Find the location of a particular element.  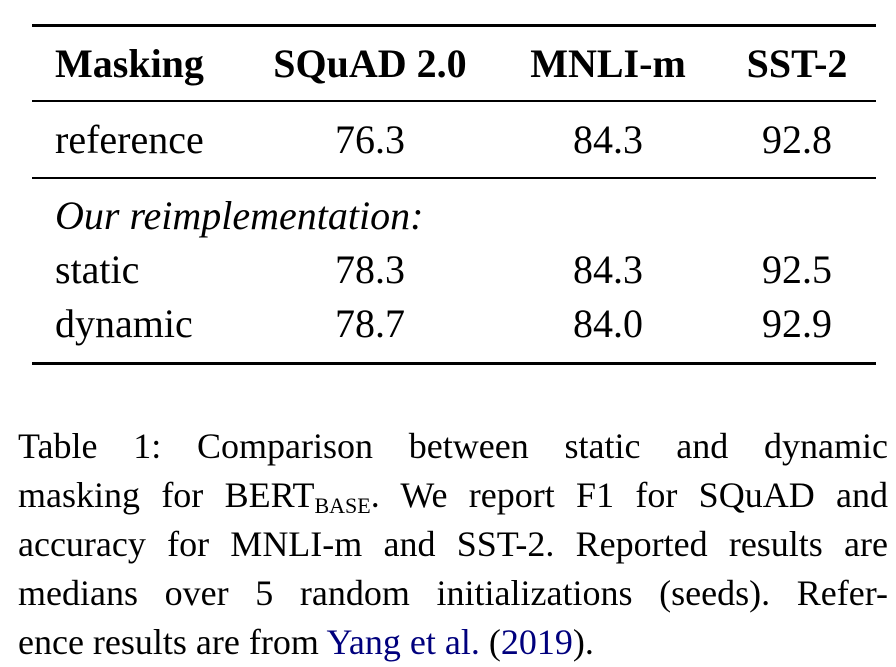

cell-sst: 92.8 is located at coordinates (797, 139).